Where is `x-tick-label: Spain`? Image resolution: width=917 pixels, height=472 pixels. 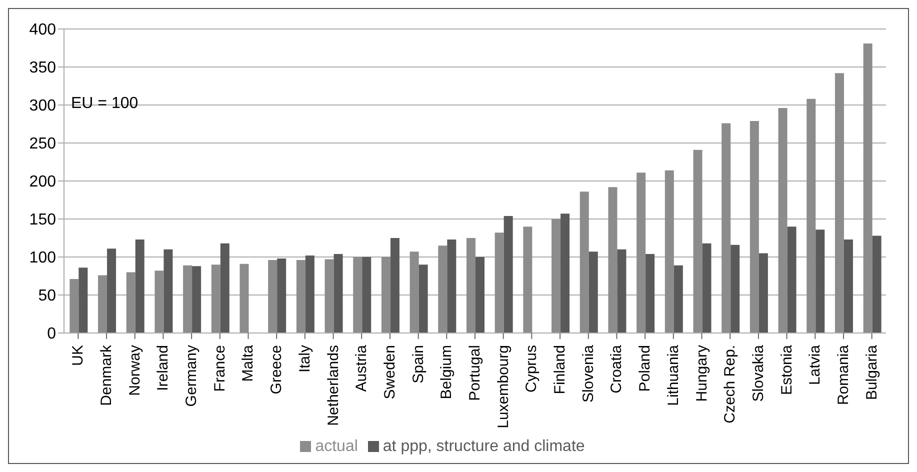 x-tick-label: Spain is located at coordinates (418, 364).